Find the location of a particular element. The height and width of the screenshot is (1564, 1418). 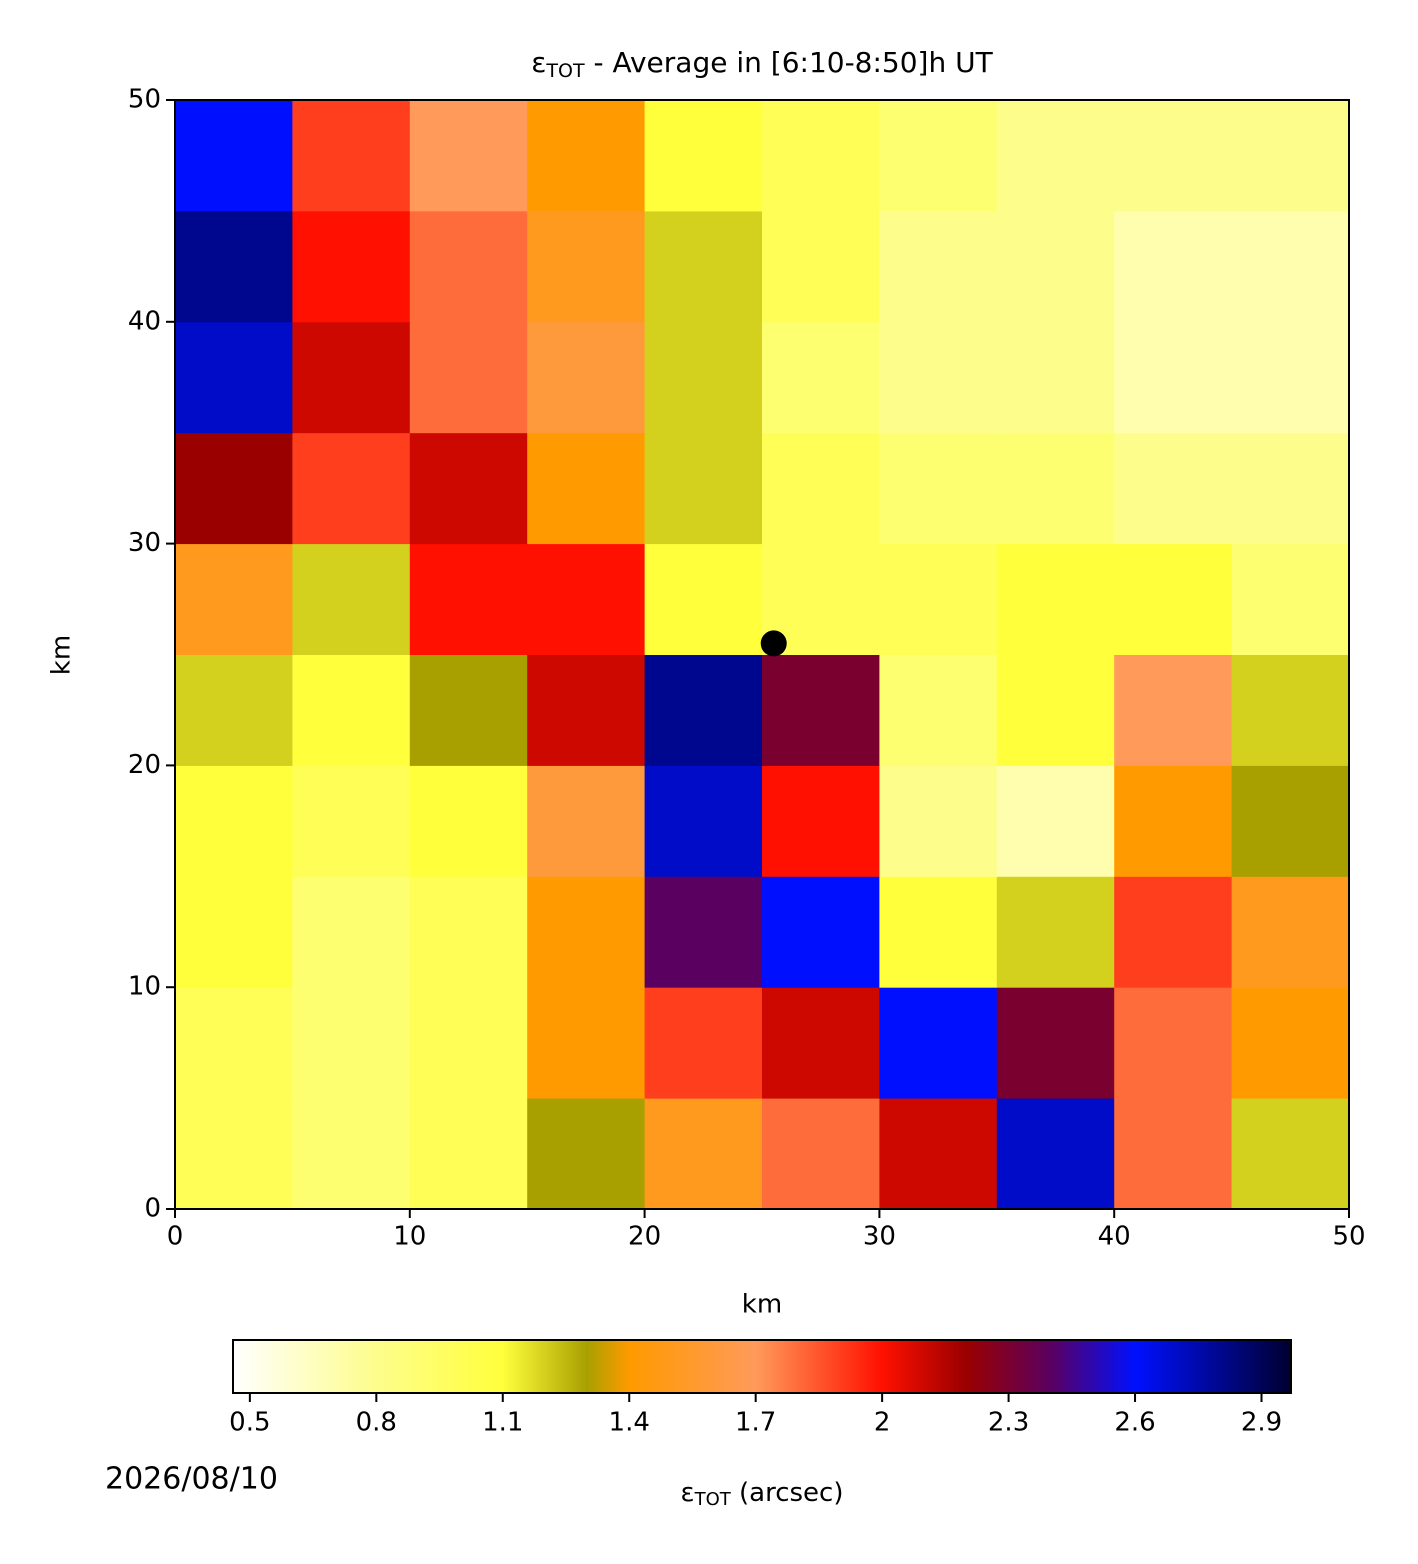

cb-symbol: ε is located at coordinates (688, 1493).